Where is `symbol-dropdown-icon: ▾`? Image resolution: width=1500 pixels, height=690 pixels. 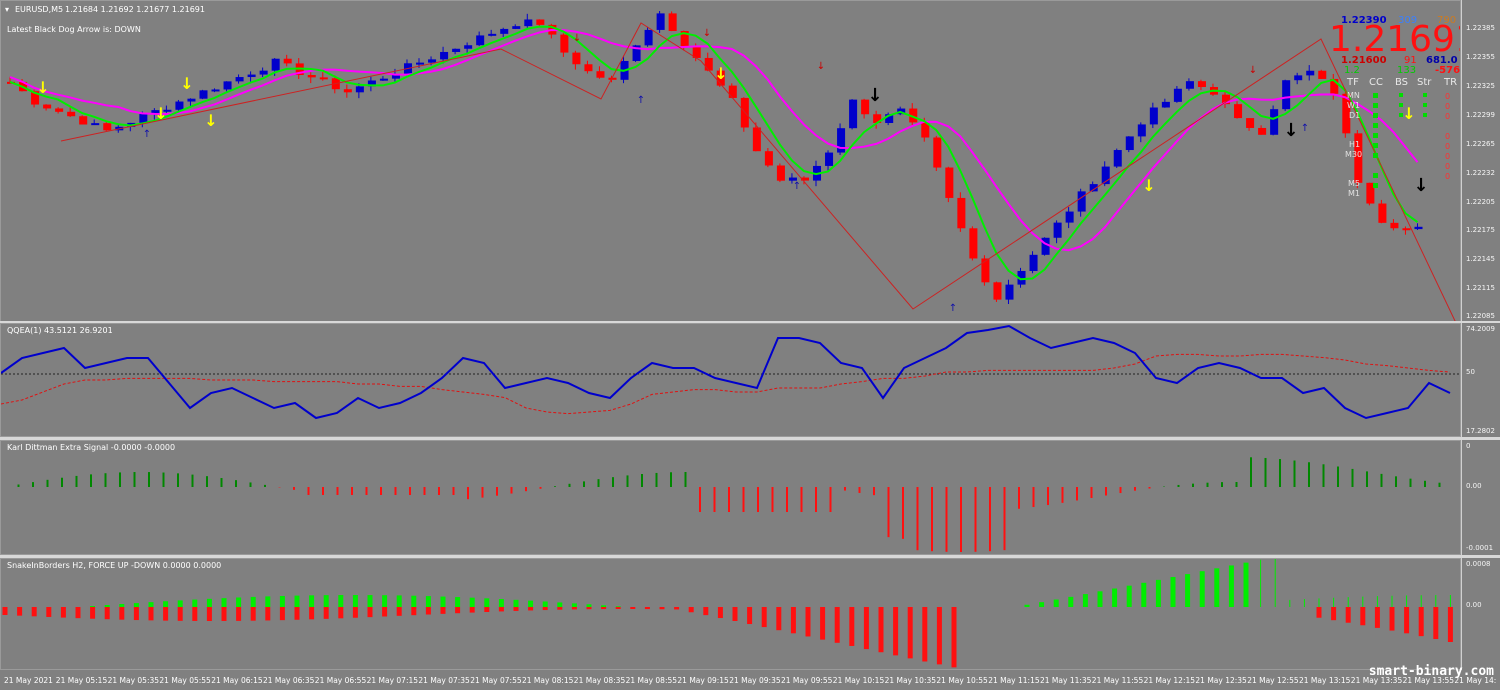 symbol-dropdown-icon: ▾ is located at coordinates (7, 9).